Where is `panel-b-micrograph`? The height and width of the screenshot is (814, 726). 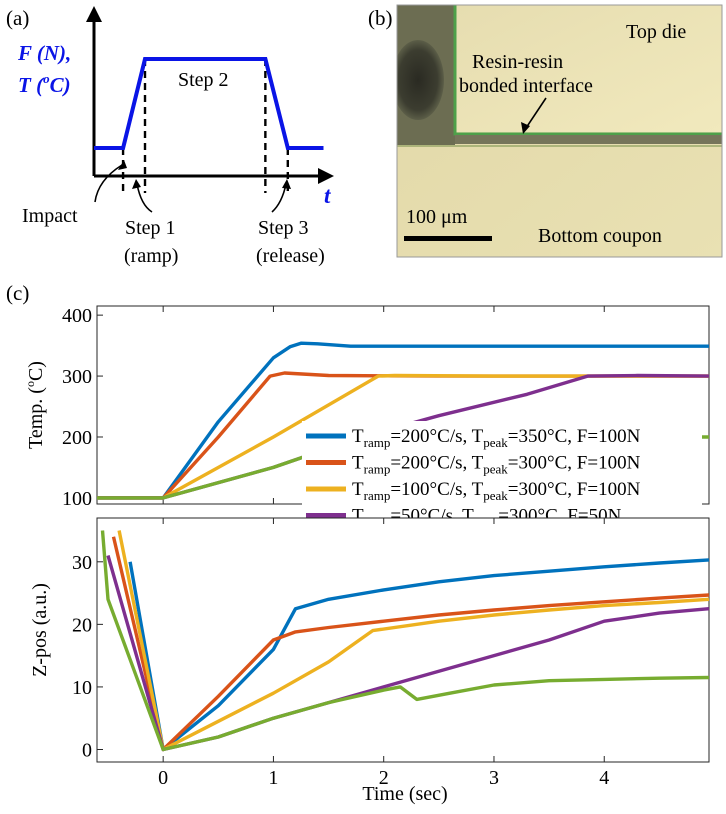 panel-b-micrograph is located at coordinates (559, 131).